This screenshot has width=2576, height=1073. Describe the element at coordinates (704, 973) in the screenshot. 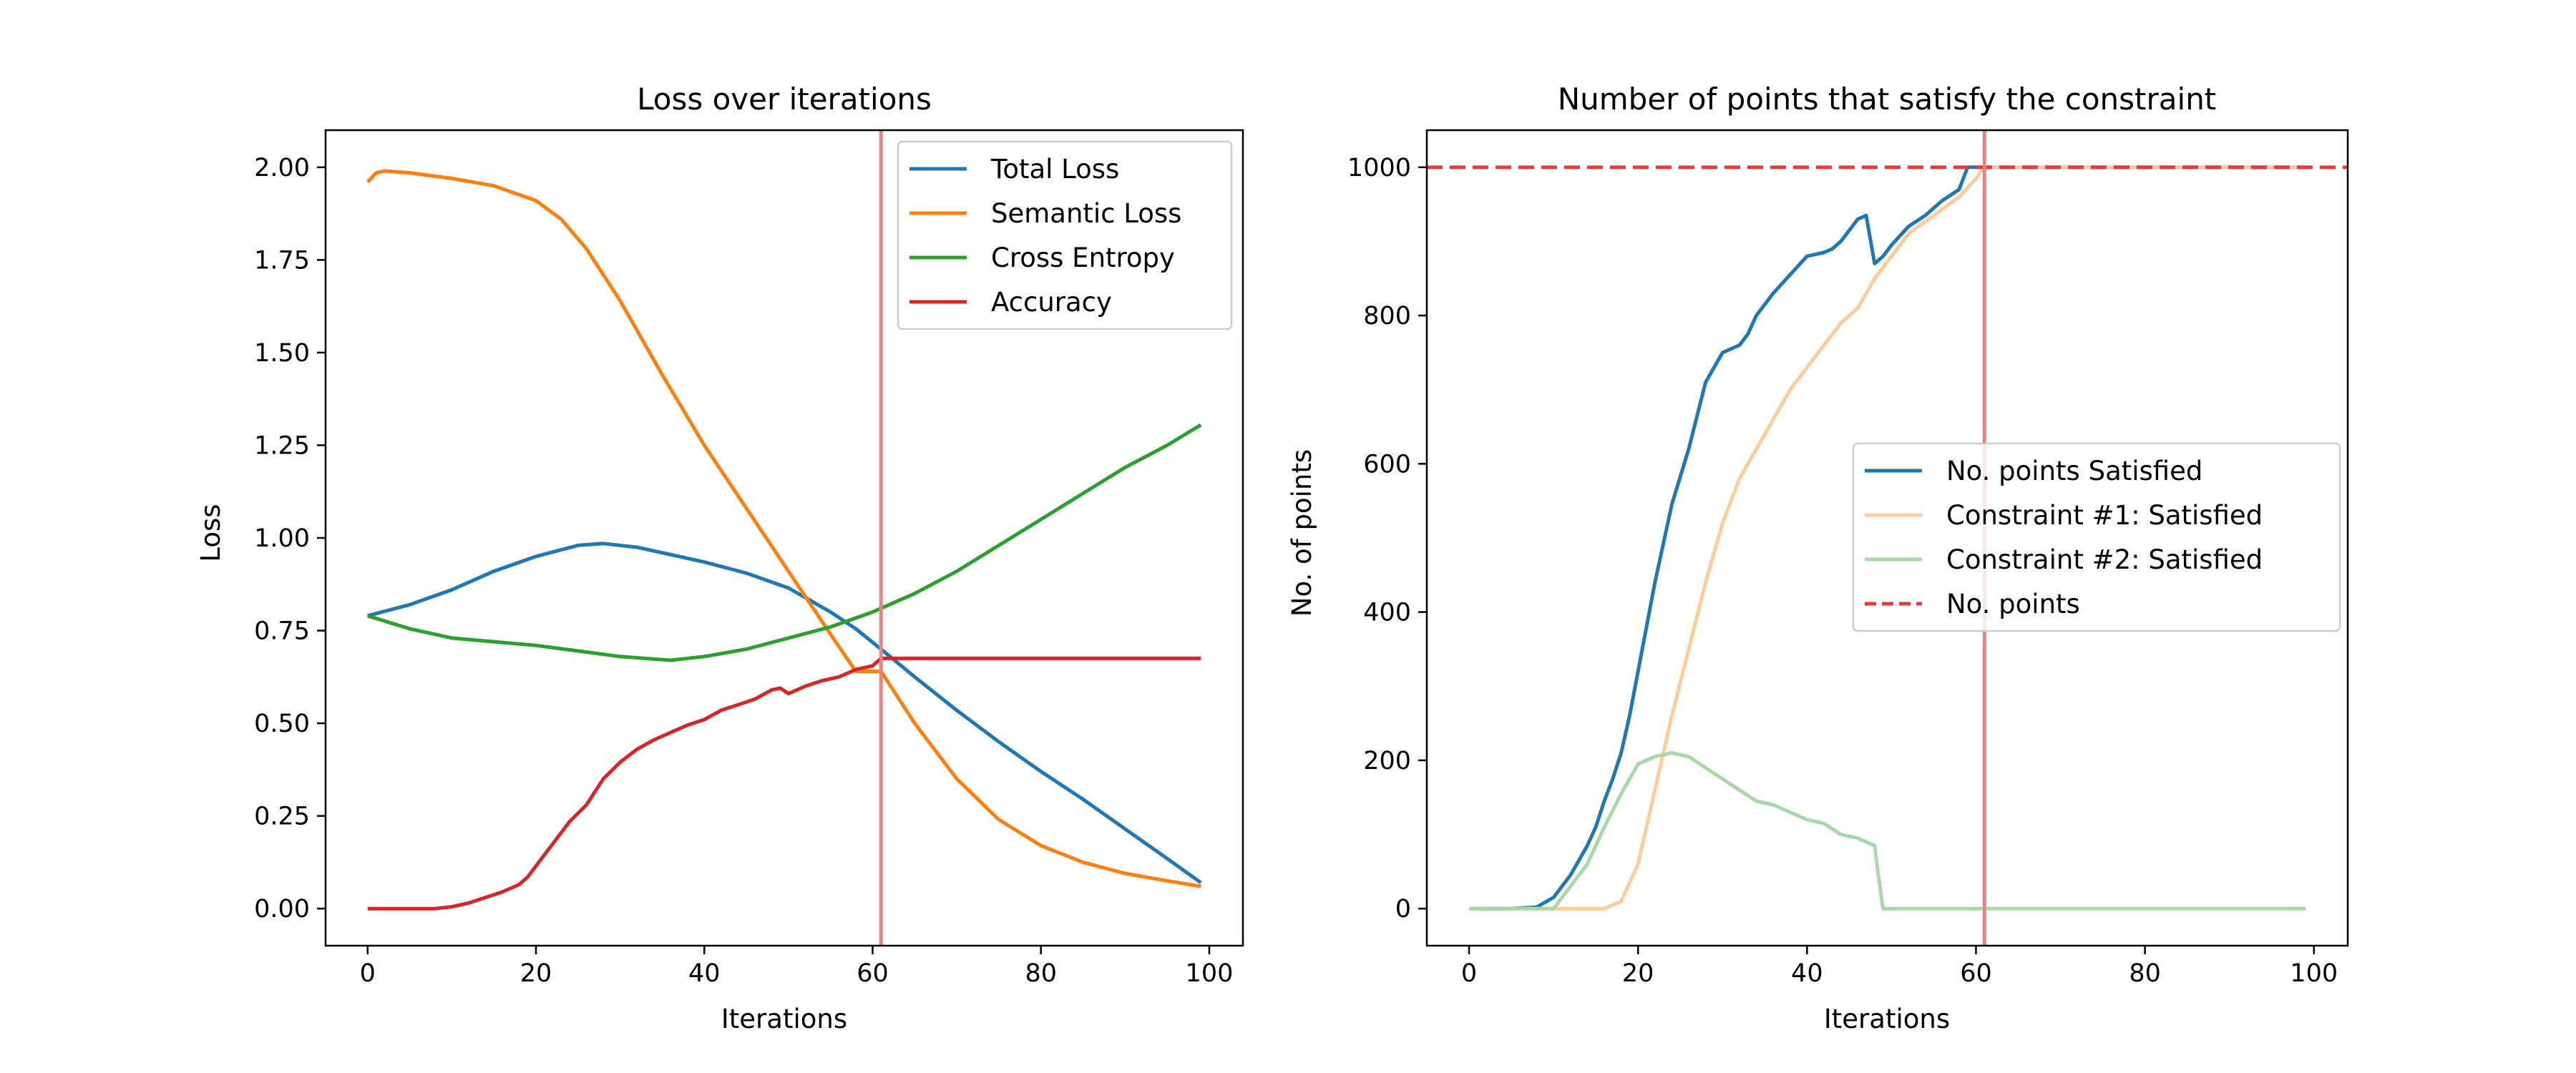

I see `loss-chart-x-tick-label: 40` at that location.